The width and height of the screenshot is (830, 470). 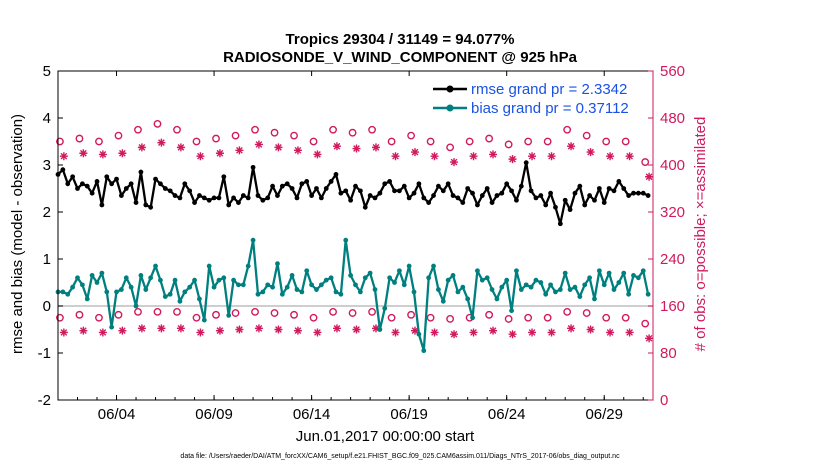 I want to click on y2-tick-label: 80, so click(x=668, y=353).